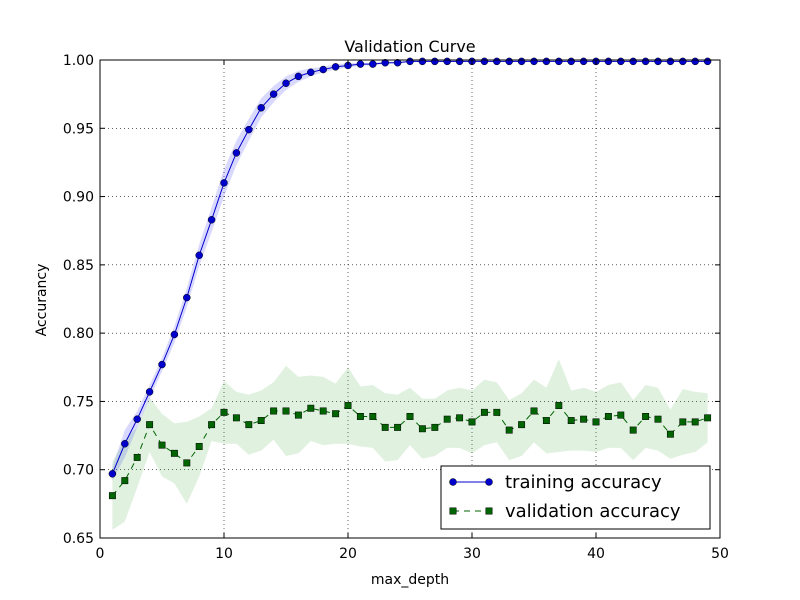 This screenshot has width=800, height=600. What do you see at coordinates (78, 334) in the screenshot?
I see `y-tick-label: 0.80` at bounding box center [78, 334].